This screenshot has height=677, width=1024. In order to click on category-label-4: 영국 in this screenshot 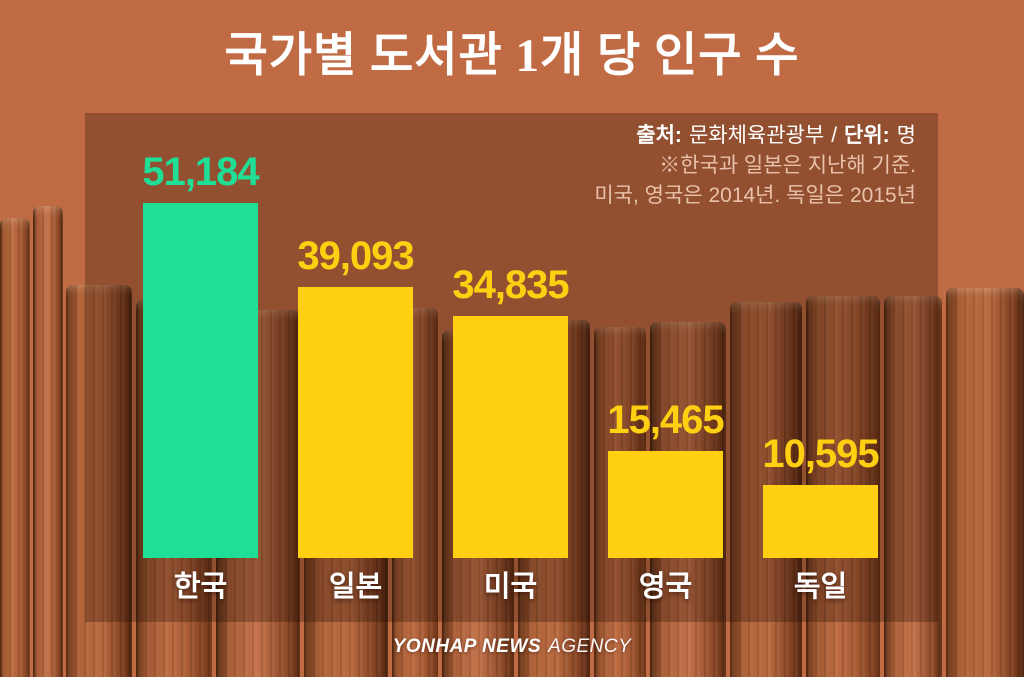, I will do `click(665, 587)`.